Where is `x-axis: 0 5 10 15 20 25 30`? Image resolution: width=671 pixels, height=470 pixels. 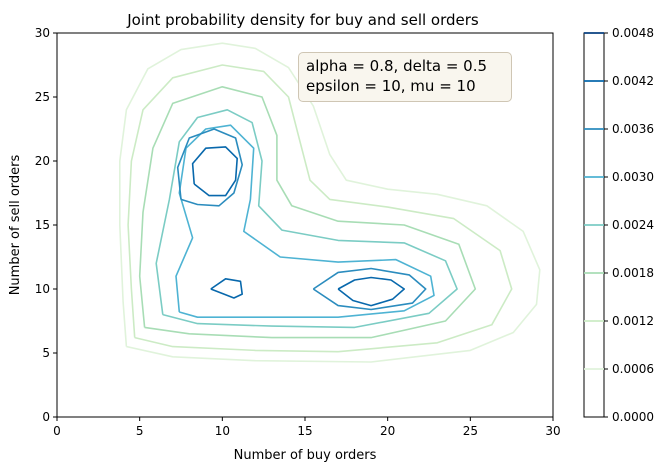
x-axis: 0 5 10 15 20 25 30 is located at coordinates (307, 427).